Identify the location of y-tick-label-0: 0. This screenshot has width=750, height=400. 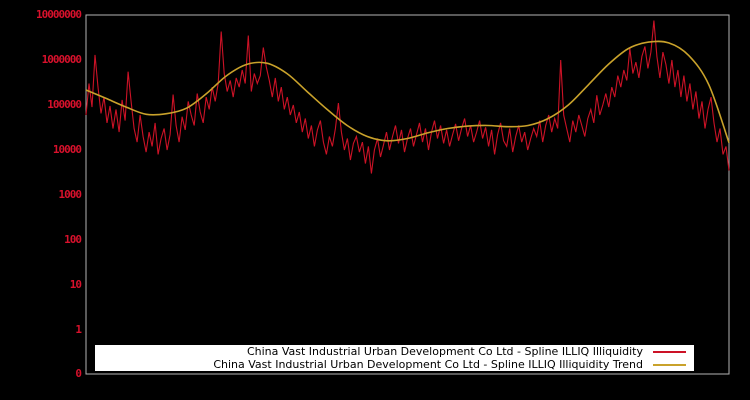
(78, 373).